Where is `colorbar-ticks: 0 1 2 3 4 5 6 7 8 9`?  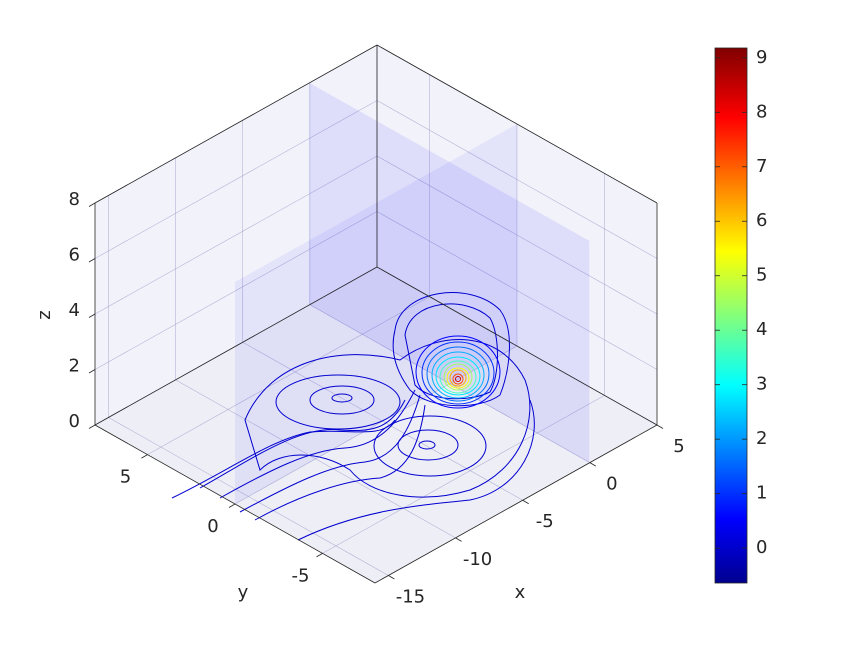 colorbar-ticks: 0 1 2 3 4 5 6 7 8 9 is located at coordinates (741, 302).